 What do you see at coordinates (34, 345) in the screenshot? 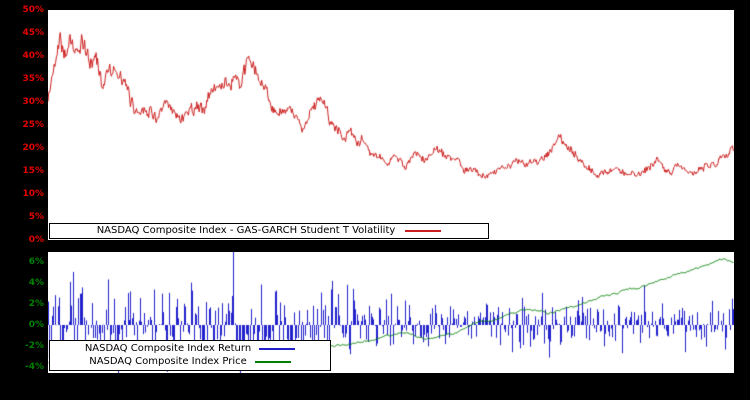
I see `y-tick-label: -2%` at bounding box center [34, 345].